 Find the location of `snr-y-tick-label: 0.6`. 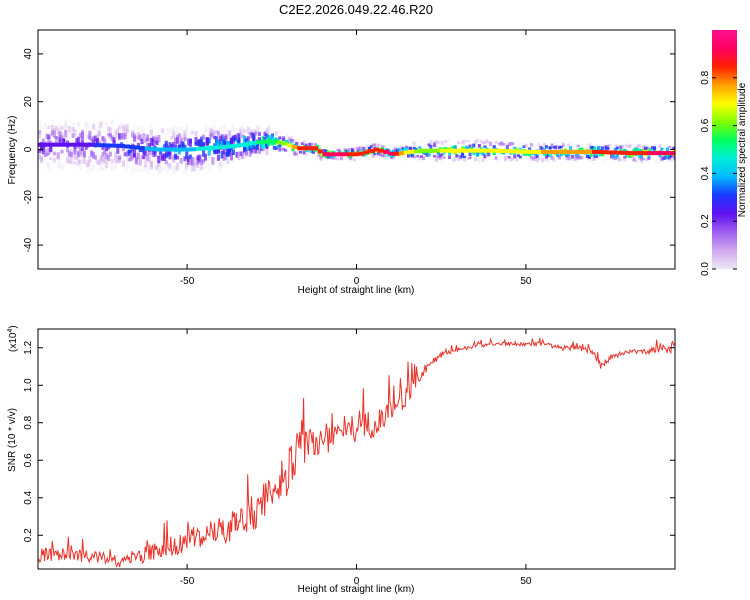

snr-y-tick-label: 0.6 is located at coordinates (28, 460).